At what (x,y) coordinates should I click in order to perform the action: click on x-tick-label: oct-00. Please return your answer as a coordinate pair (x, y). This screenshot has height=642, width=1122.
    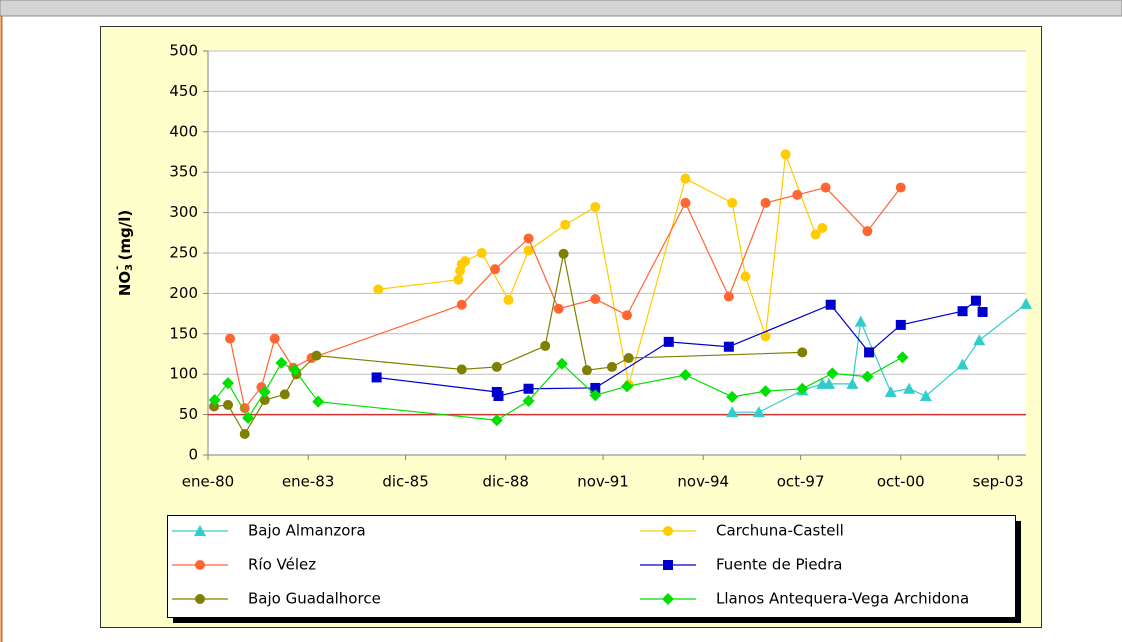
    Looking at the image, I should click on (901, 482).